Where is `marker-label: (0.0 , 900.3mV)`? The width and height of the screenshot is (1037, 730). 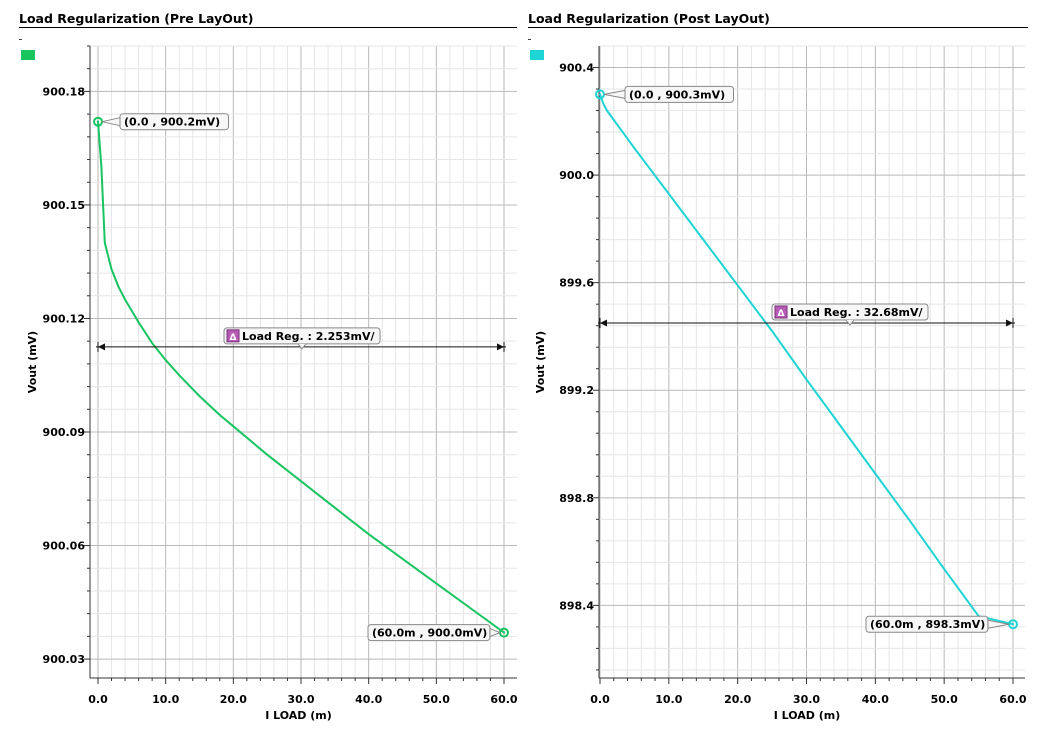 marker-label: (0.0 , 900.3mV) is located at coordinates (677, 94).